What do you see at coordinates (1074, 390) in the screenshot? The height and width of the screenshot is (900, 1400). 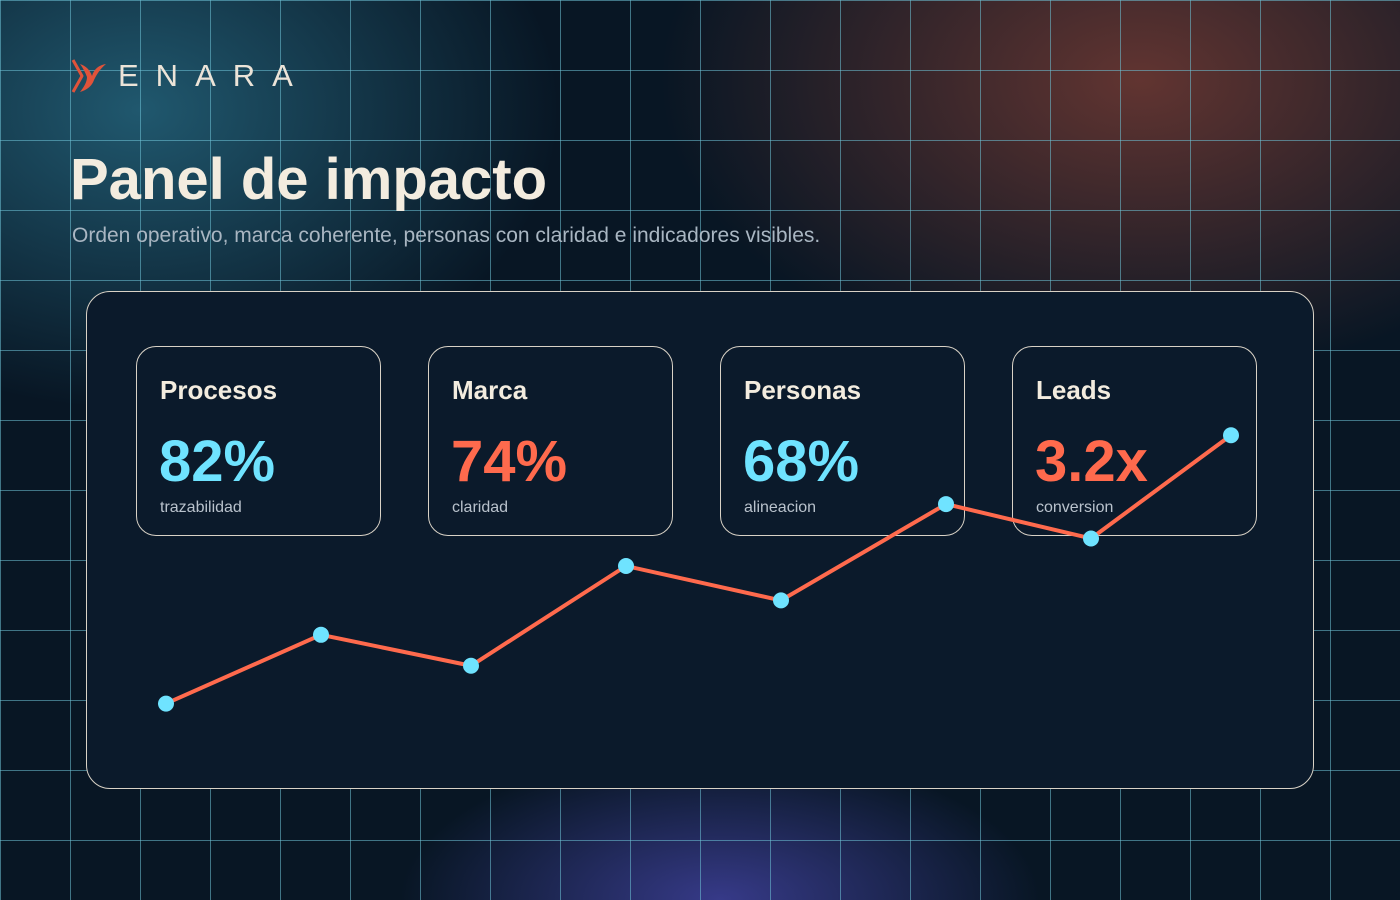 I see `metric-label: Leads` at bounding box center [1074, 390].